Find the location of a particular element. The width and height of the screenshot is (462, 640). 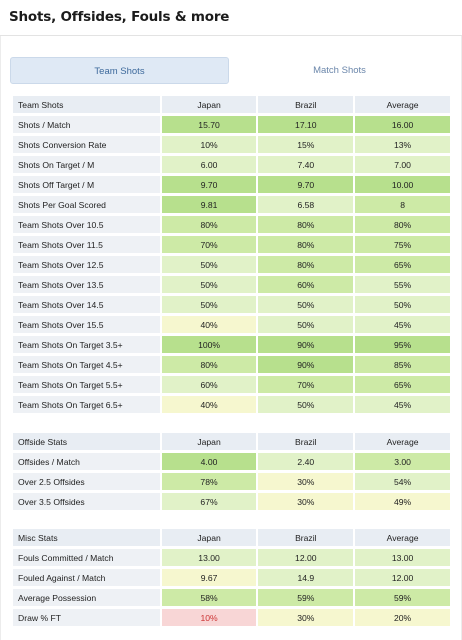

table-row: Shots Off Target / M 9.70 9.70 10.00 is located at coordinates (231, 184).